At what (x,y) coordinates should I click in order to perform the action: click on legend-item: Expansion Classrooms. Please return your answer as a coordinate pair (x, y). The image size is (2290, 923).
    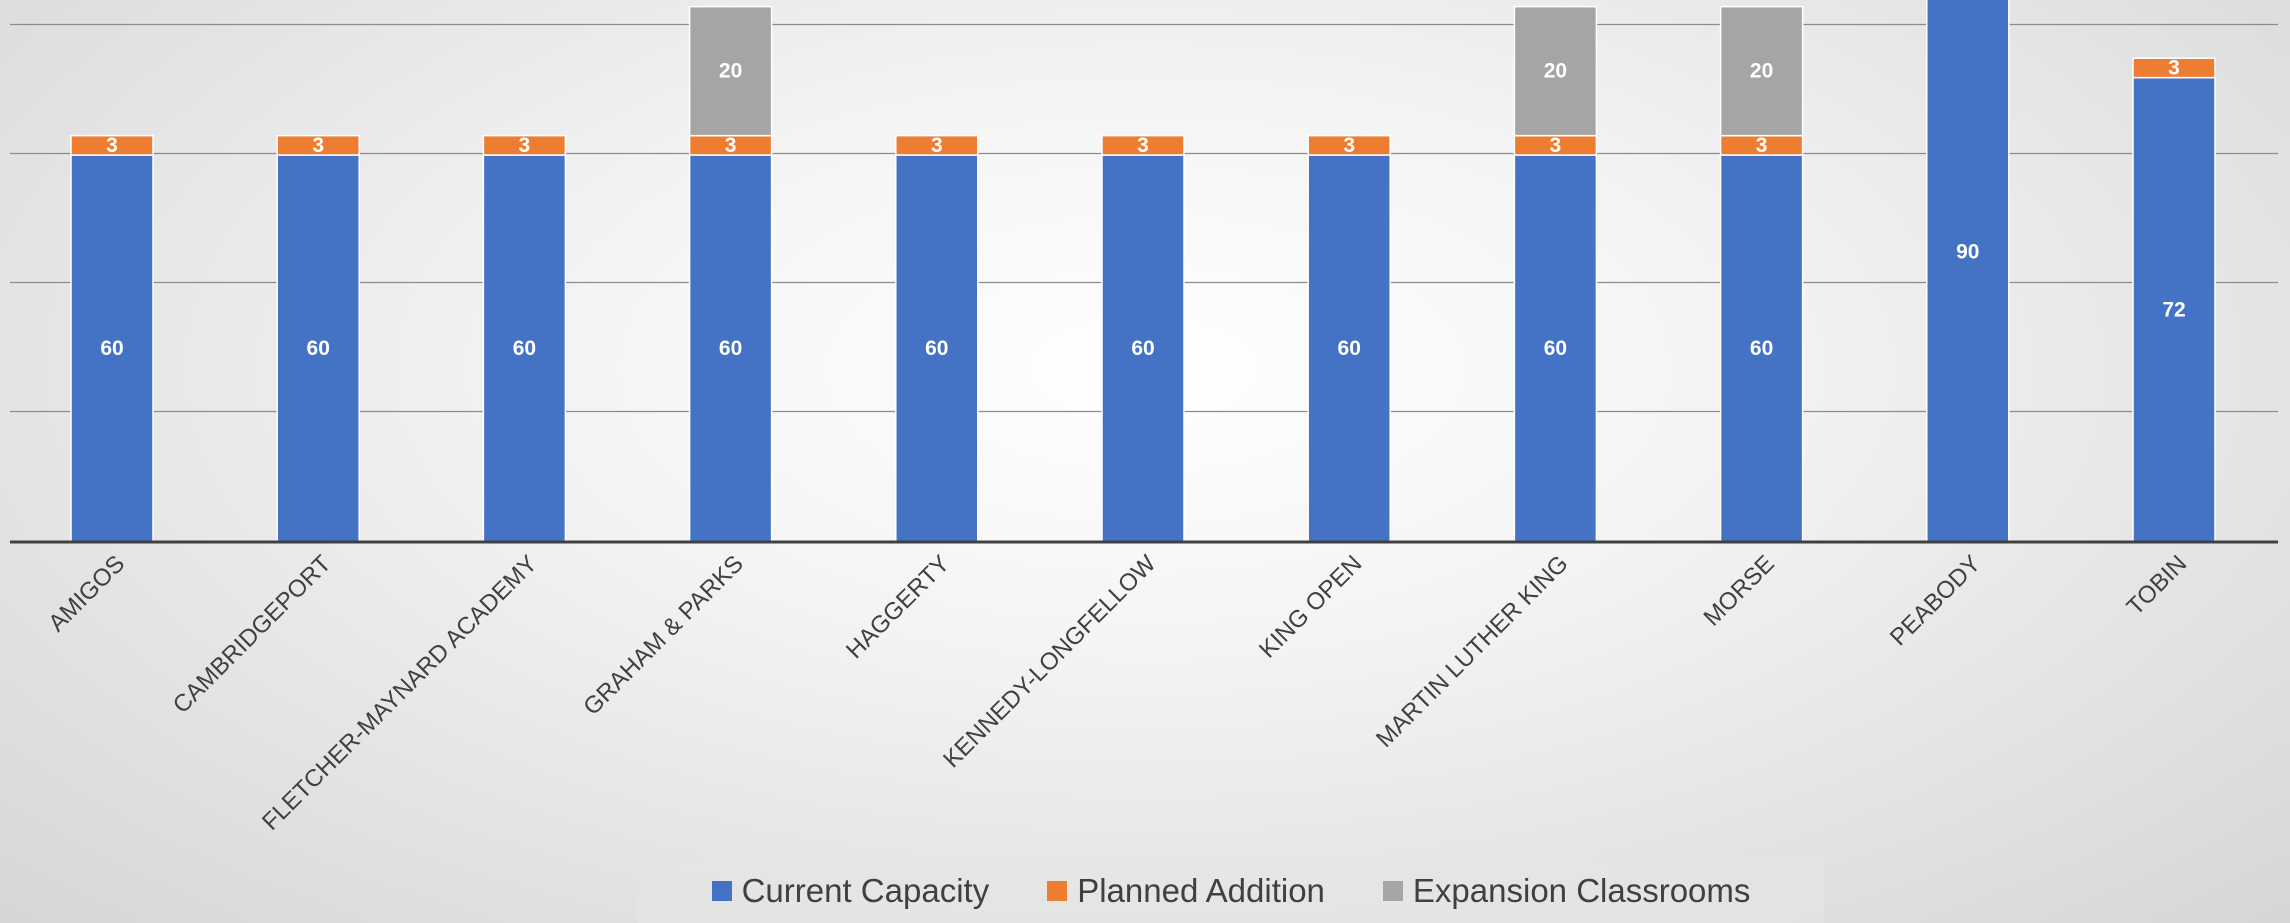
    Looking at the image, I should click on (1566, 890).